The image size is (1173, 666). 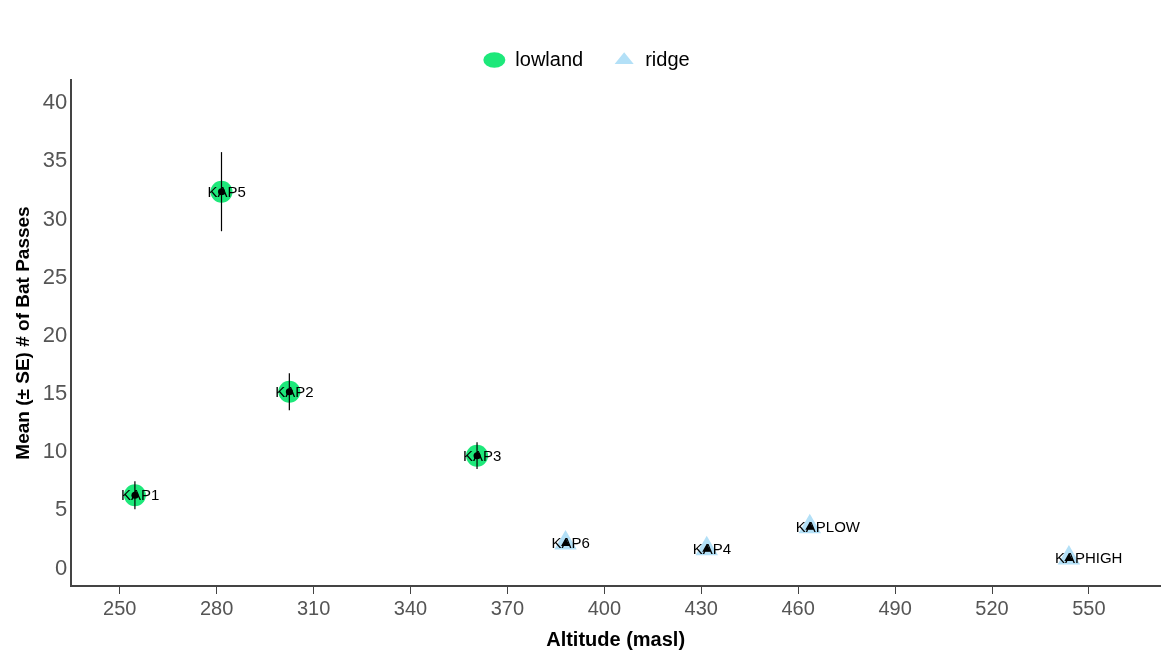 I want to click on y-tick-label: 40, so click(x=55, y=102).